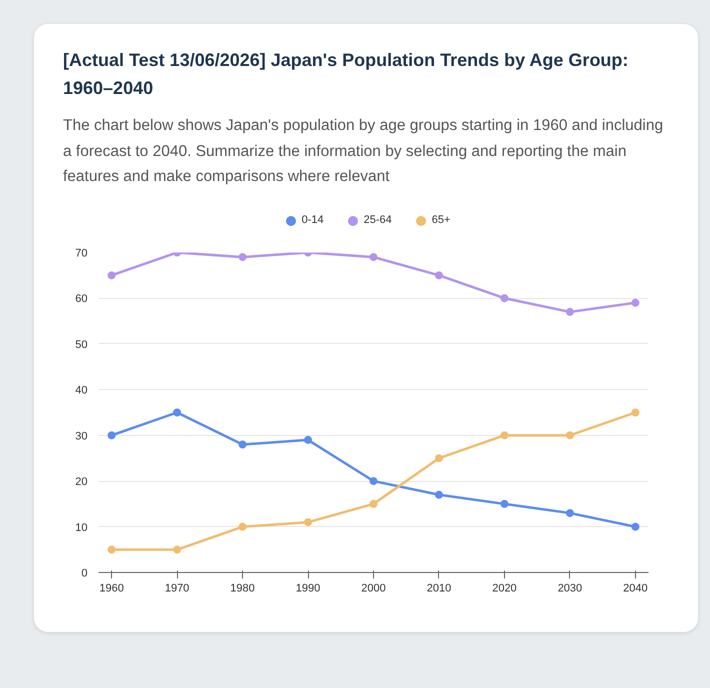 The width and height of the screenshot is (710, 688). What do you see at coordinates (635, 588) in the screenshot?
I see `x-tick-label: 2040` at bounding box center [635, 588].